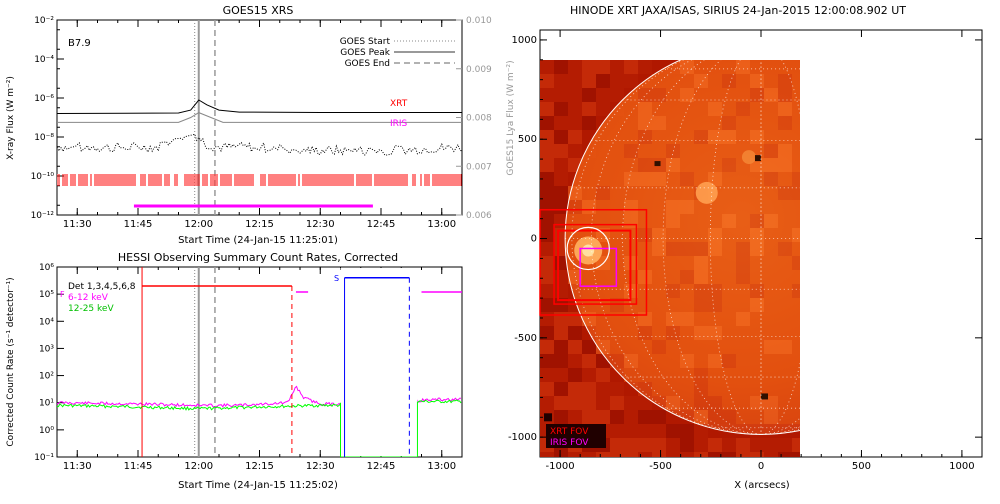 The height and width of the screenshot is (504, 1000). What do you see at coordinates (479, 70) in the screenshot?
I see `goes-y2-tick-label: 0.009` at bounding box center [479, 70].